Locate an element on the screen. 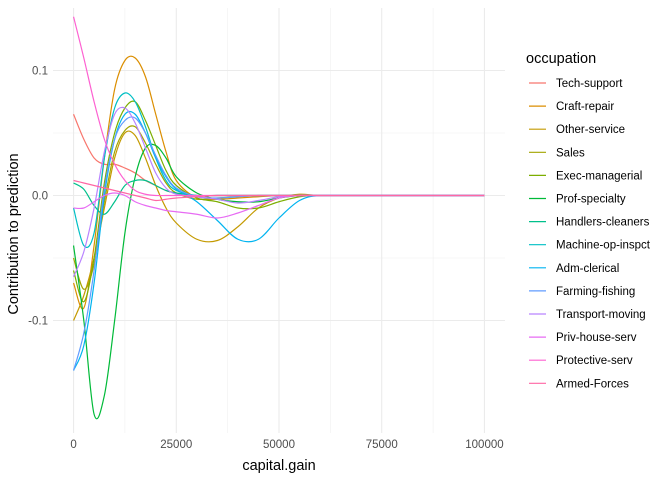 The width and height of the screenshot is (672, 480). y-tick-label: 0.0 is located at coordinates (40, 197).